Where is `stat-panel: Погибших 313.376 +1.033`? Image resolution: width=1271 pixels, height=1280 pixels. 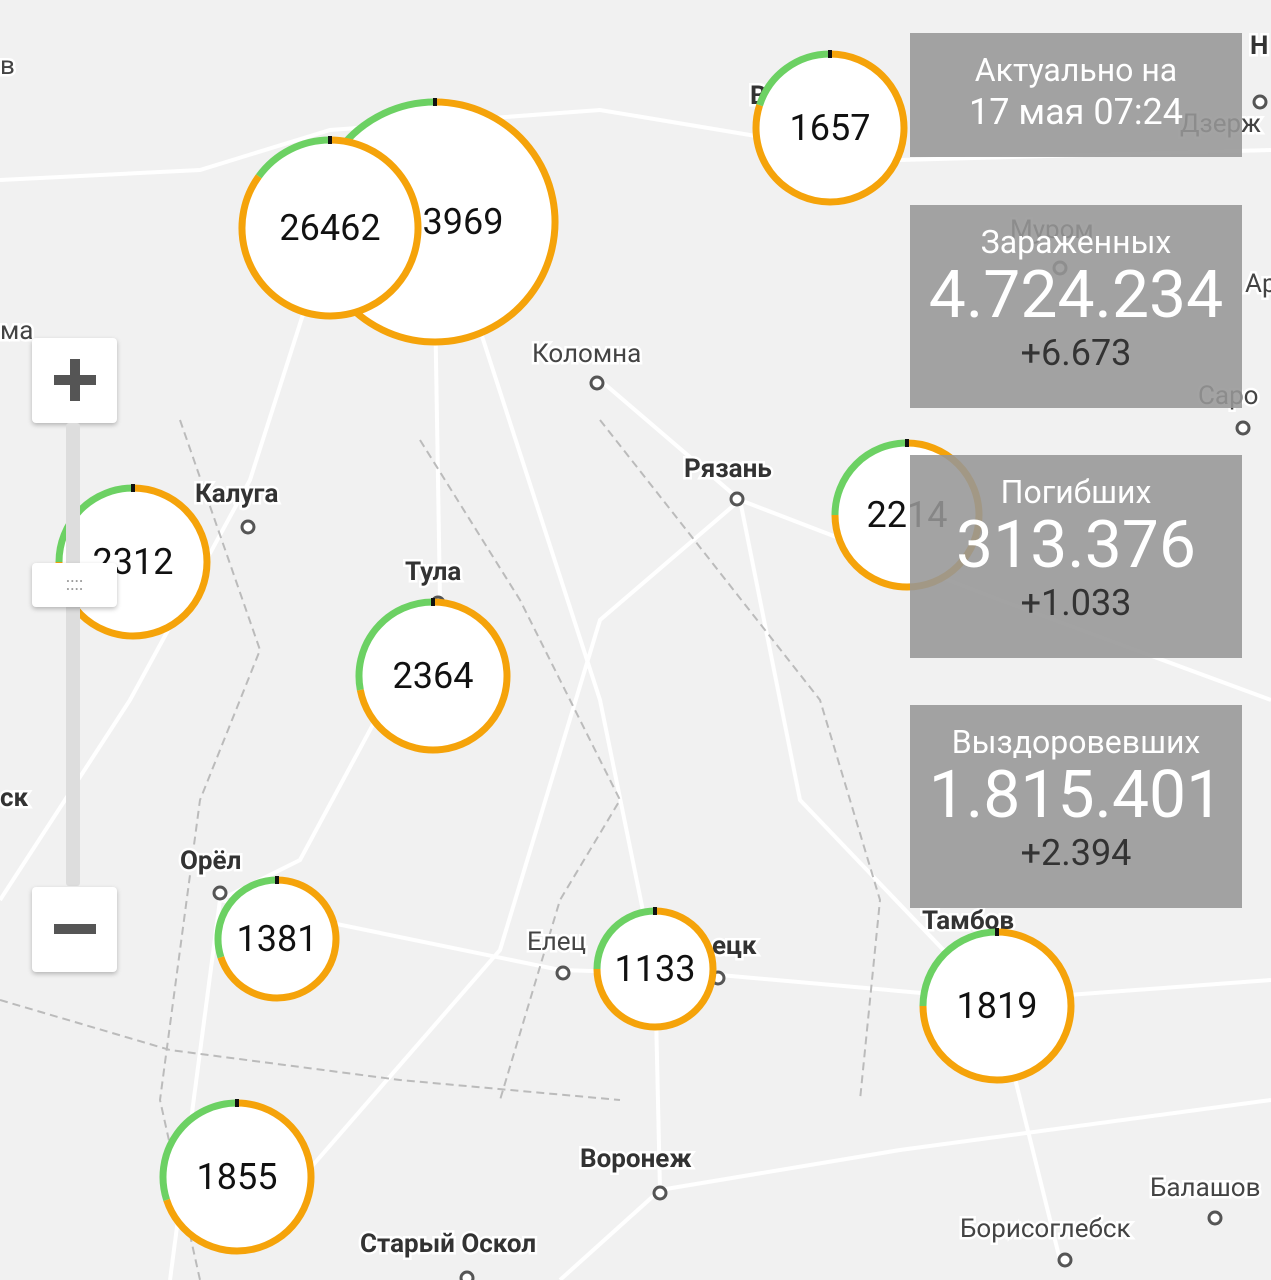 stat-panel: Погибших 313.376 +1.033 is located at coordinates (1076, 556).